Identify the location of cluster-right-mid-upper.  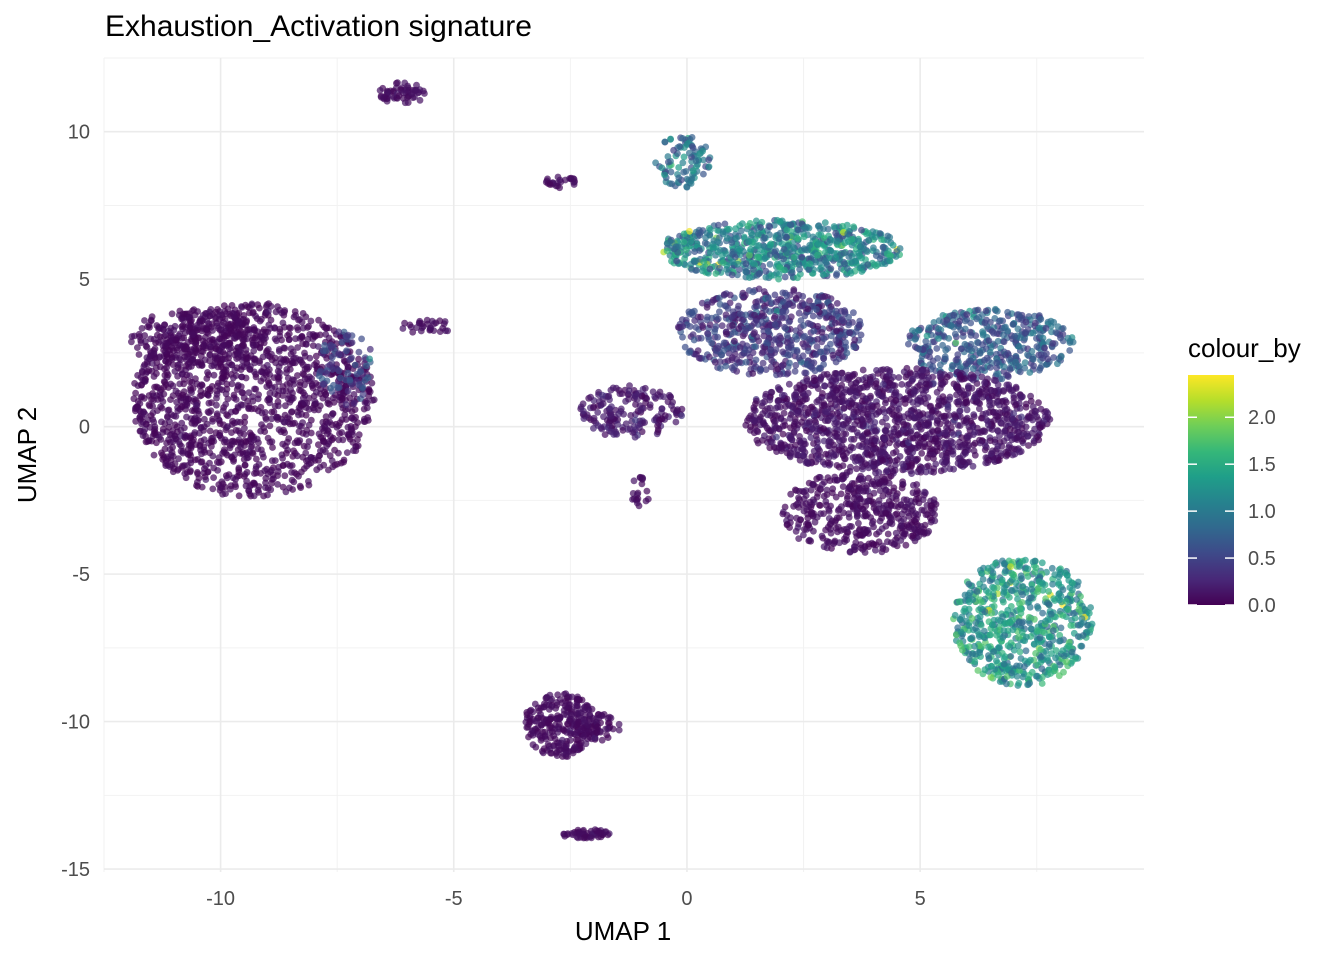
(769, 332).